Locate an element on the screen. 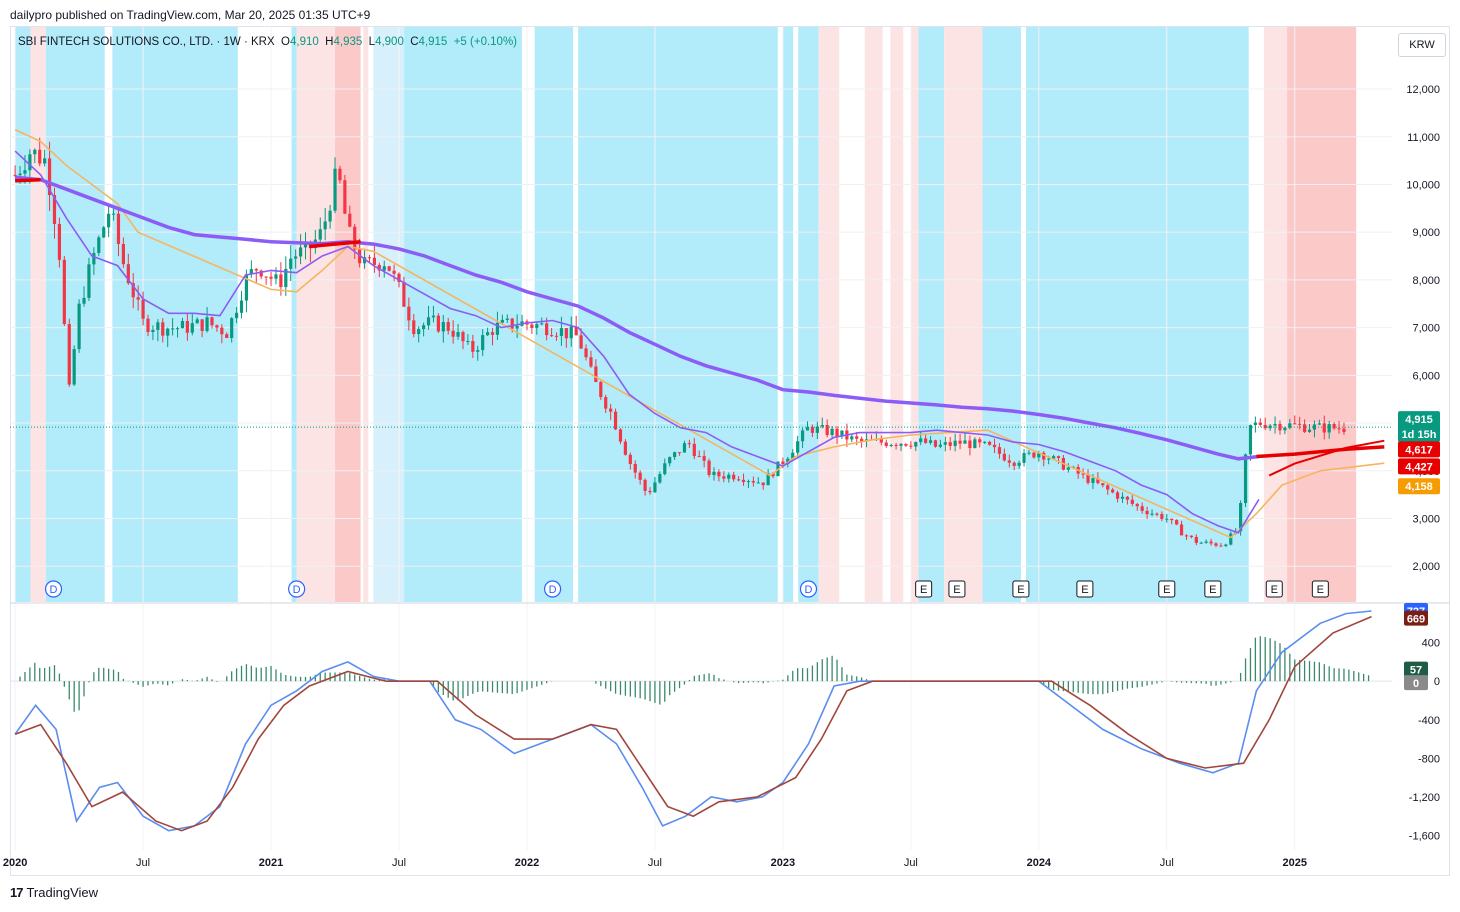 The height and width of the screenshot is (912, 1460). macd-tag: 669 is located at coordinates (1416, 620).